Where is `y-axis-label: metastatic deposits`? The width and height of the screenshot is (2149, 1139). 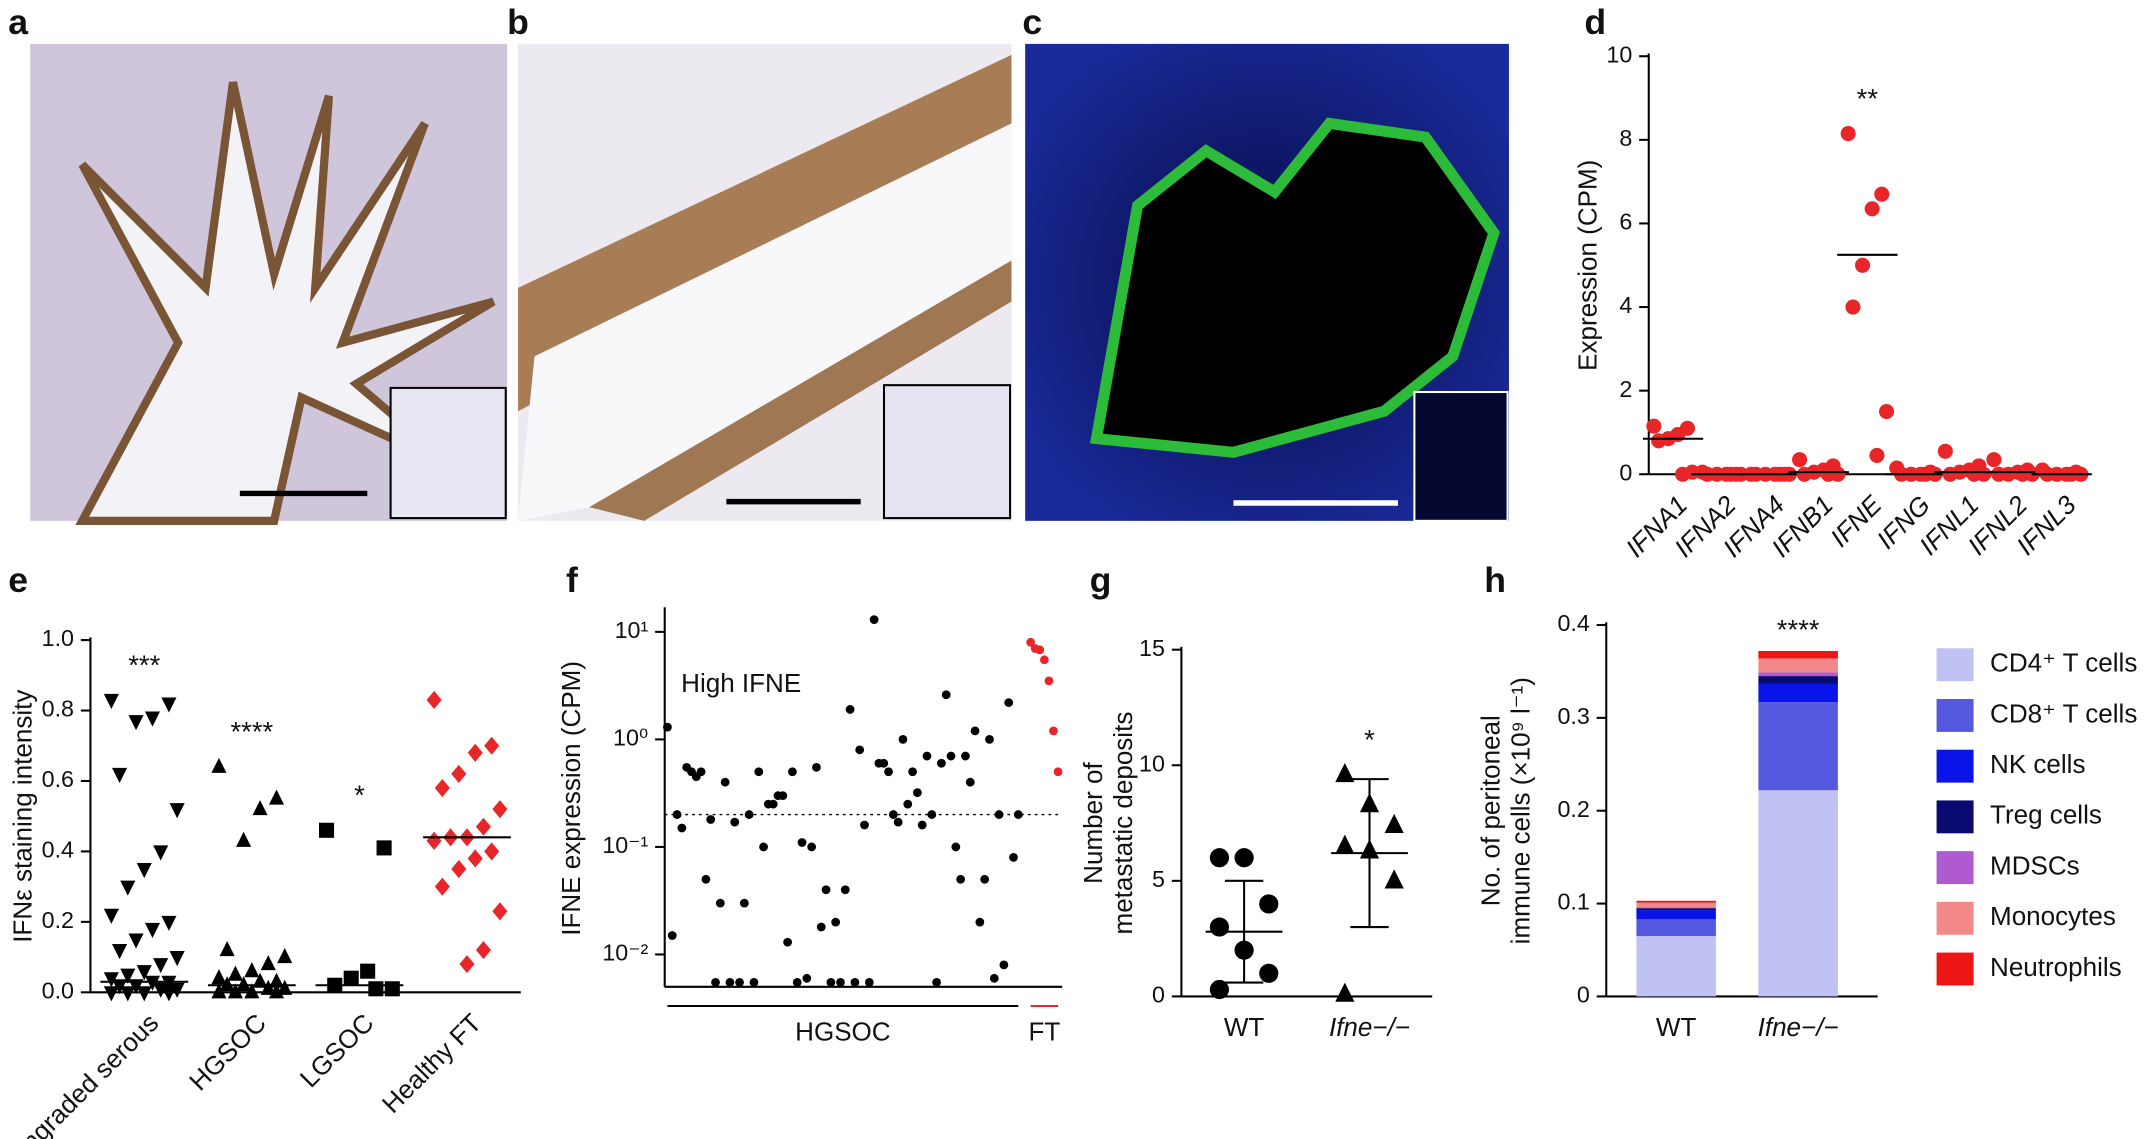 y-axis-label: metastatic deposits is located at coordinates (1123, 823).